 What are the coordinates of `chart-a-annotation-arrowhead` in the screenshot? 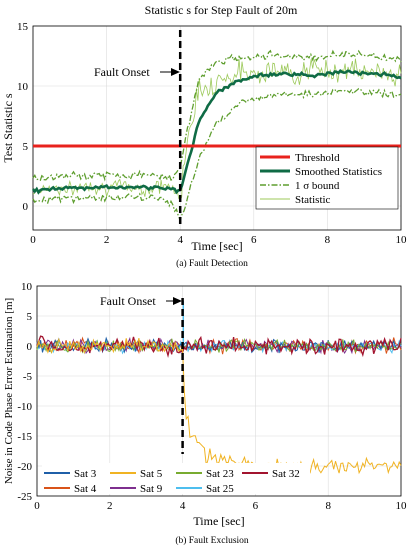 It's located at (175, 72).